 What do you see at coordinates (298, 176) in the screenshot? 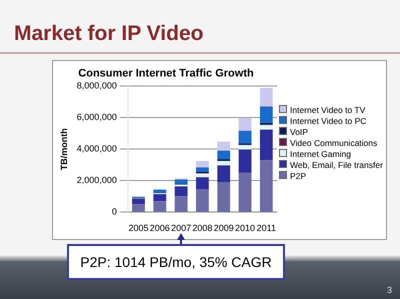
I see `legend-label: P2P` at bounding box center [298, 176].